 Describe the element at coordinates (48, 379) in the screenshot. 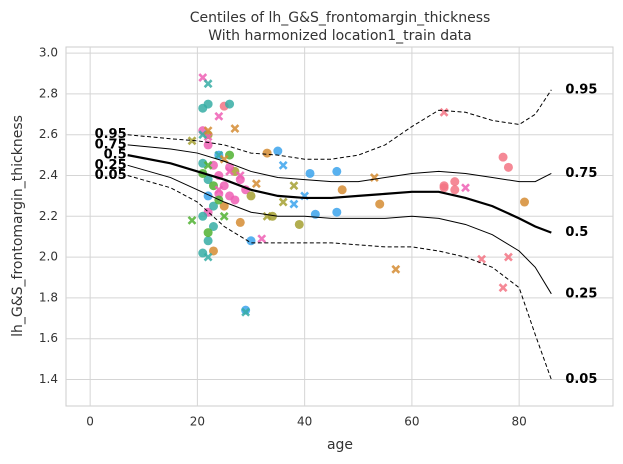

I see `y-tick-label: 1.4` at that location.